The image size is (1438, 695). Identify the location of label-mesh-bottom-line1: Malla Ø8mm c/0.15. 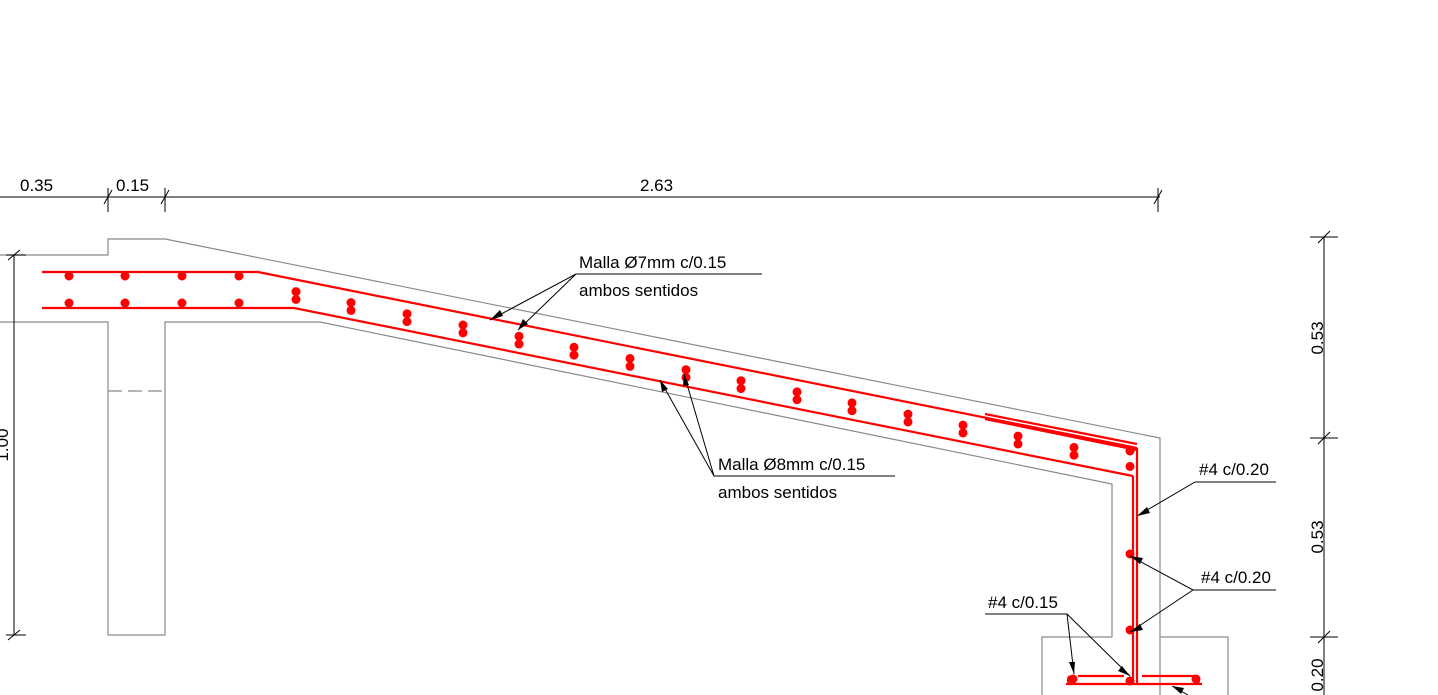
(791, 464).